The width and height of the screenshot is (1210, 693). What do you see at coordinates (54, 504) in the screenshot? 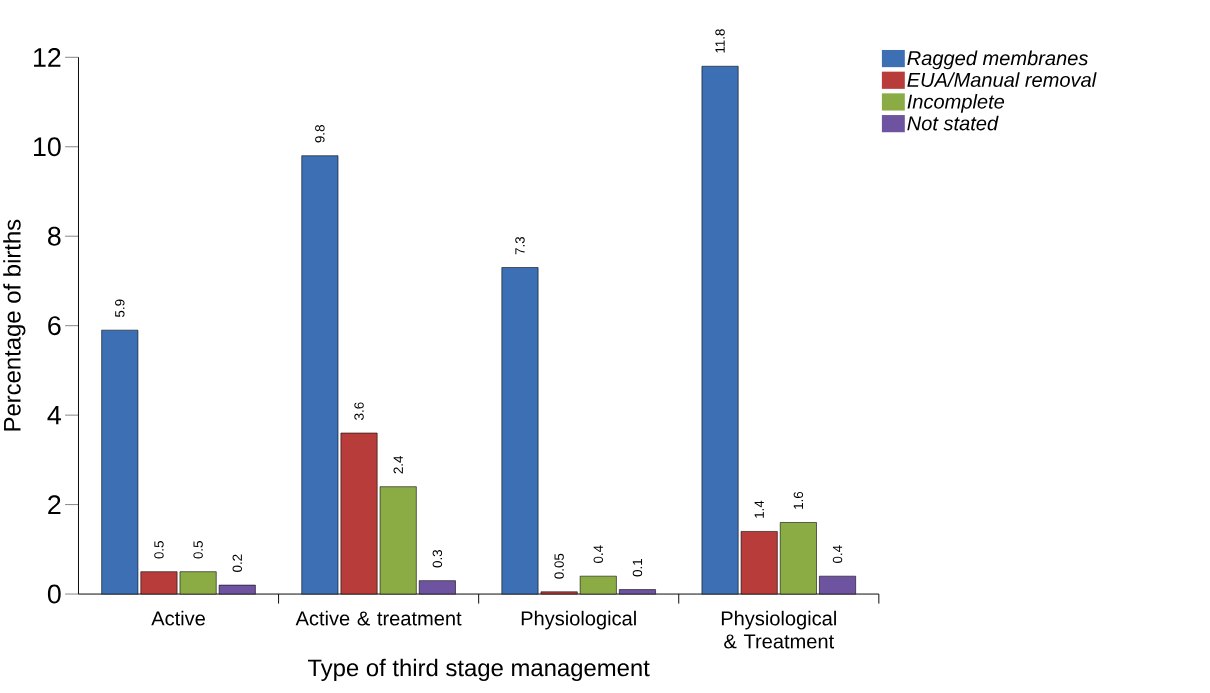
I see `y-tick-label: 2` at bounding box center [54, 504].